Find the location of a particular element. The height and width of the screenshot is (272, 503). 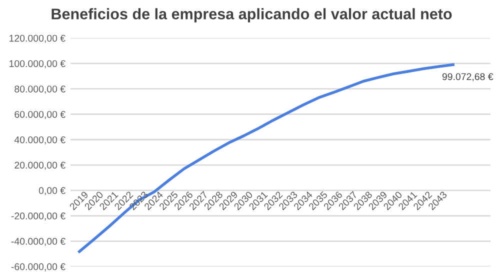

y-tick-label: 120.000,00 € is located at coordinates (38, 38).